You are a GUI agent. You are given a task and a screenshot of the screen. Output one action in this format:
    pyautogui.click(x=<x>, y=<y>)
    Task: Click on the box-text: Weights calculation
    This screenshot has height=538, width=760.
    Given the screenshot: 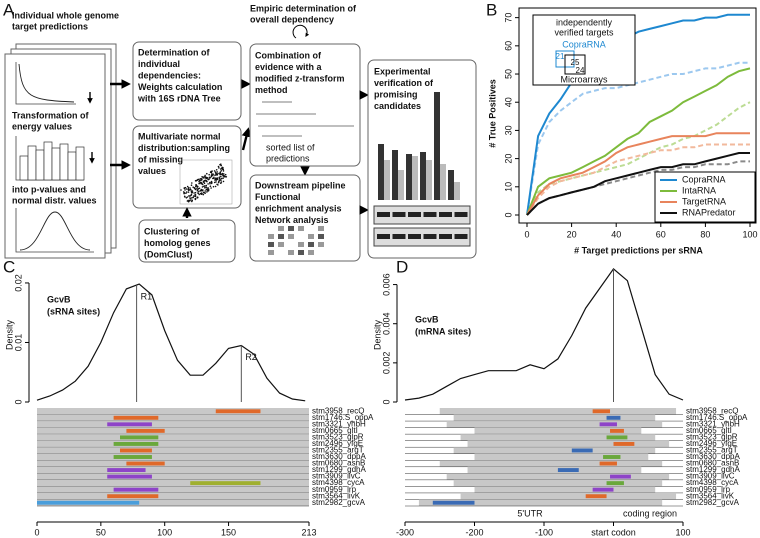 What is the action you would take?
    pyautogui.click(x=180, y=87)
    